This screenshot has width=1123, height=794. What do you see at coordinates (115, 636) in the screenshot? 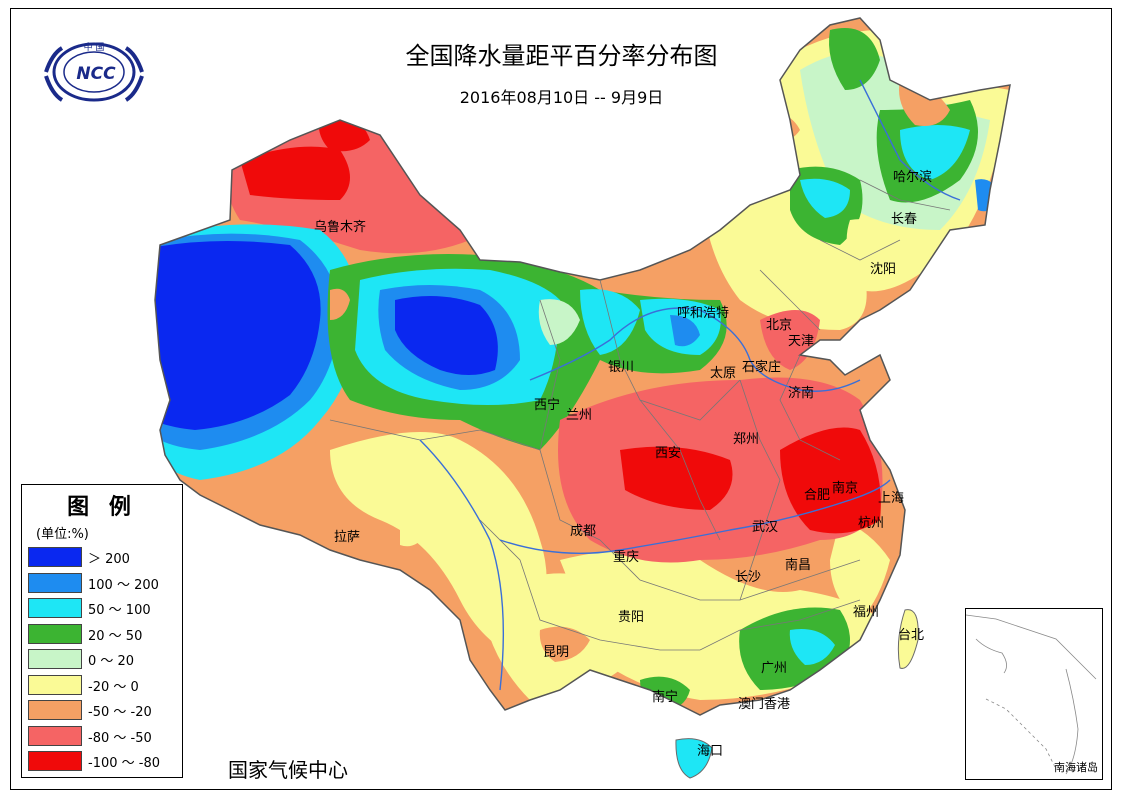
I see `legend-label: 20 ～ 50` at bounding box center [115, 636].